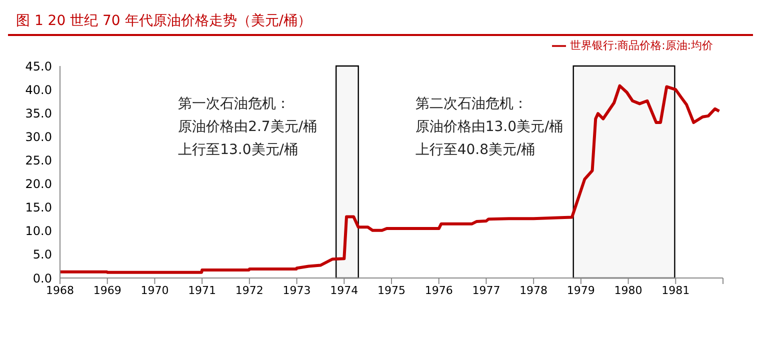 The image size is (761, 341). I want to click on annotation: 上行至13.0美元/桶, so click(238, 150).